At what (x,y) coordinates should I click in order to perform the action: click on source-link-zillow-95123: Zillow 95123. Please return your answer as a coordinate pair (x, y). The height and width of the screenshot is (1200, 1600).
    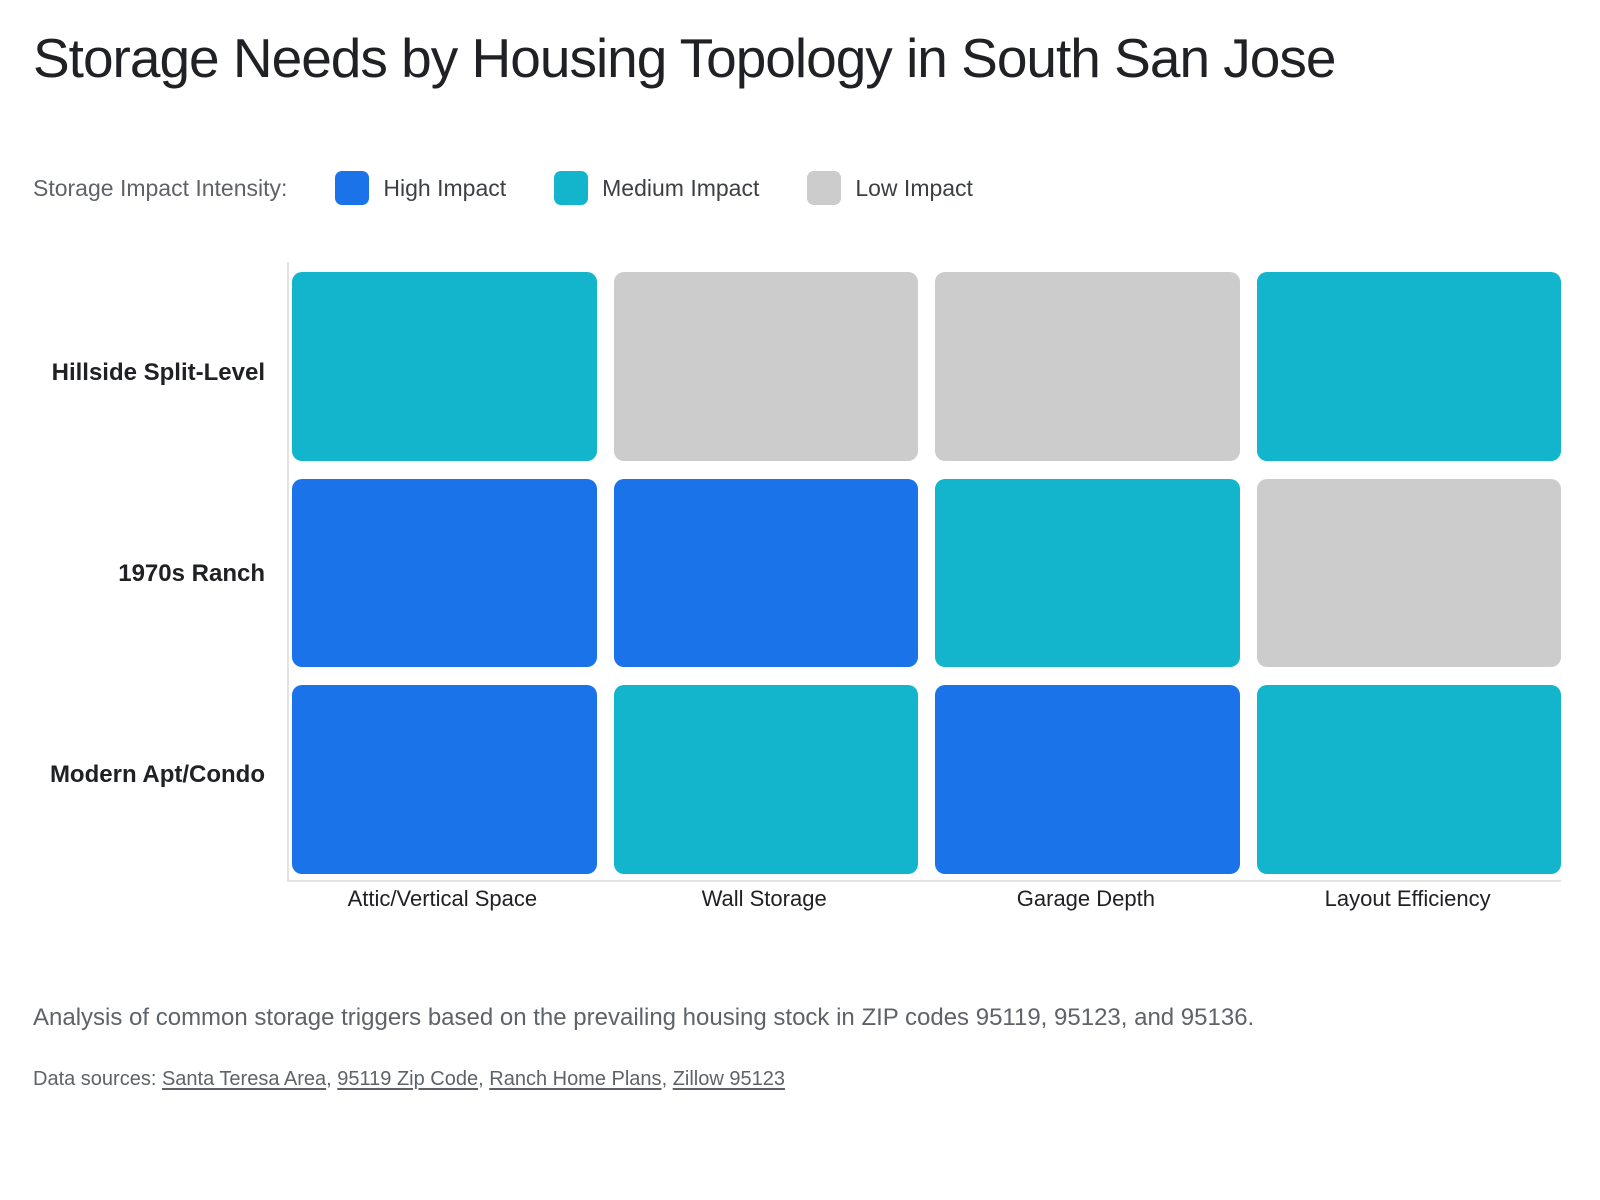
    Looking at the image, I should click on (728, 1079).